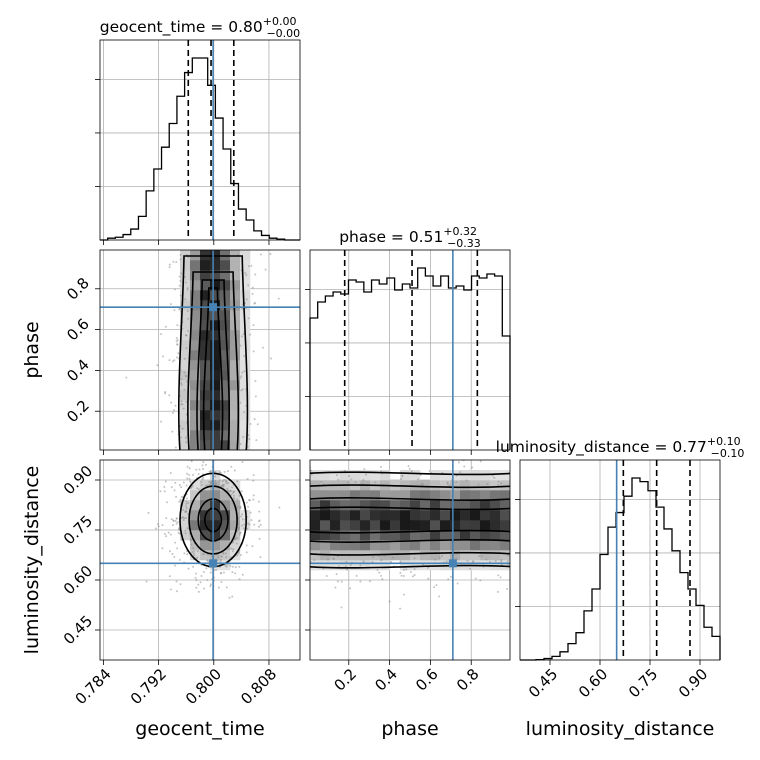 This screenshot has width=760, height=760. Describe the element at coordinates (620, 560) in the screenshot. I see `frame-luminosity_distance` at that location.